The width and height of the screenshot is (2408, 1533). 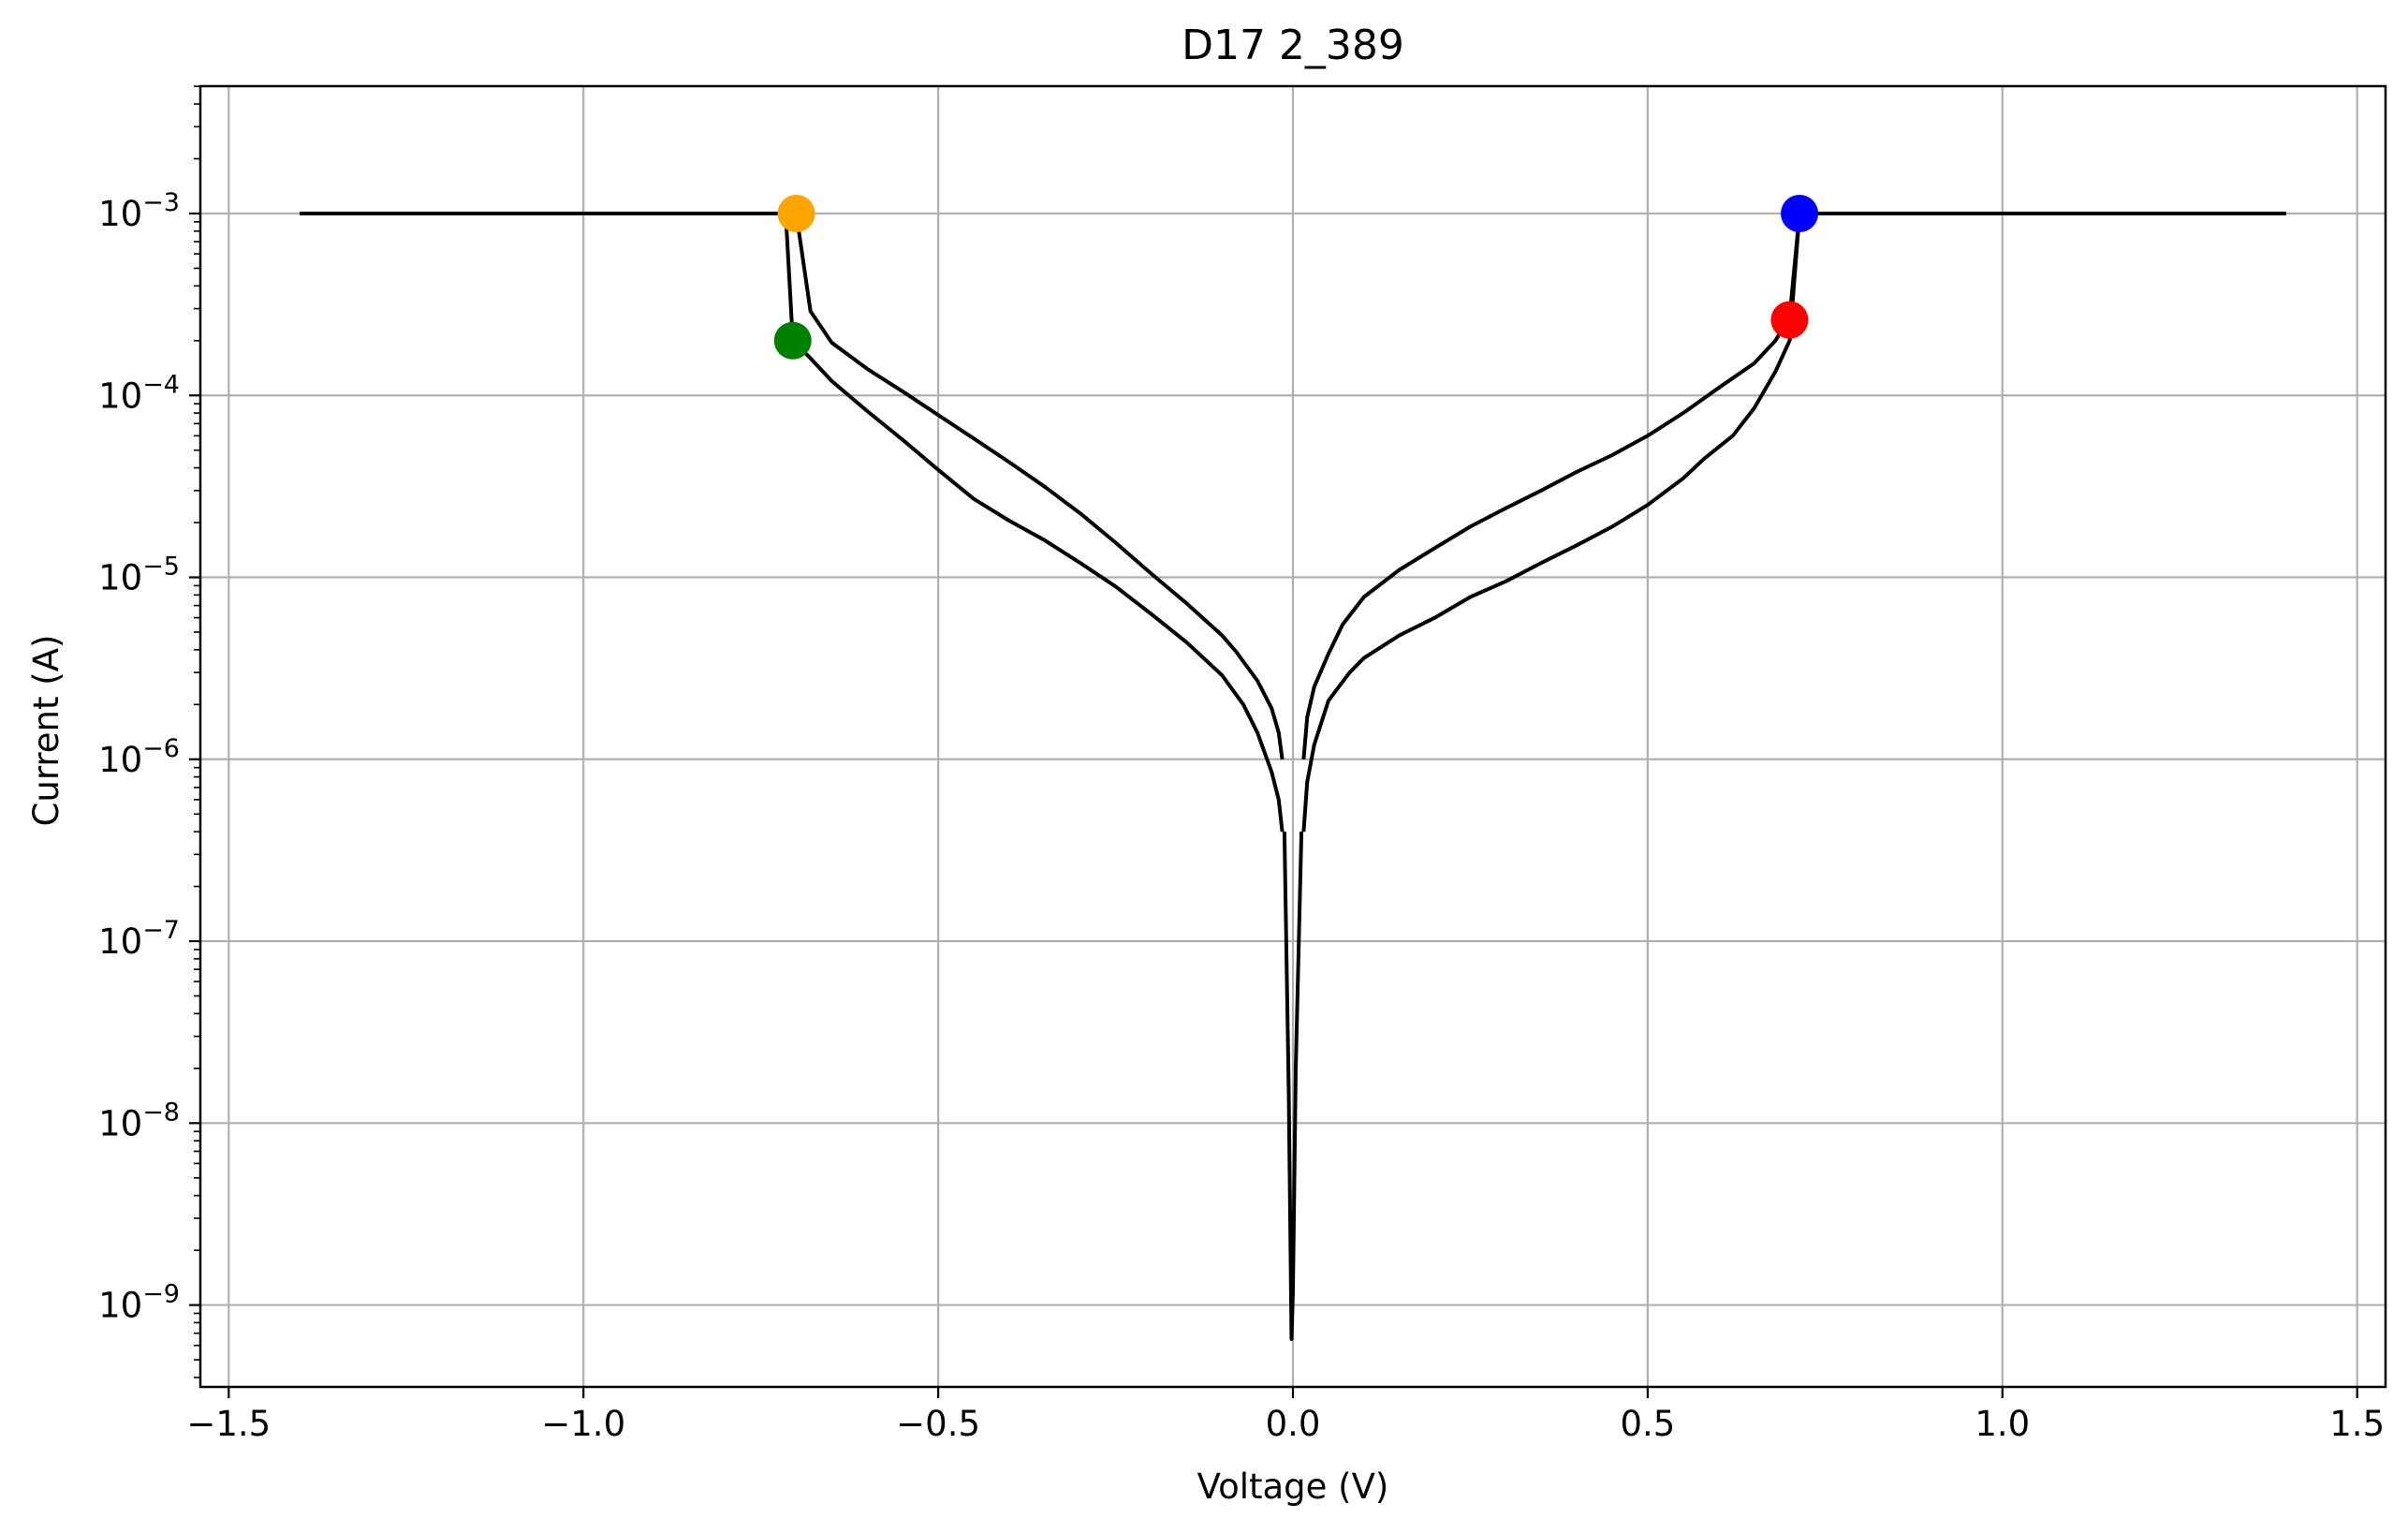 What do you see at coordinates (2002, 1424) in the screenshot?
I see `x-tick-label: 1.0` at bounding box center [2002, 1424].